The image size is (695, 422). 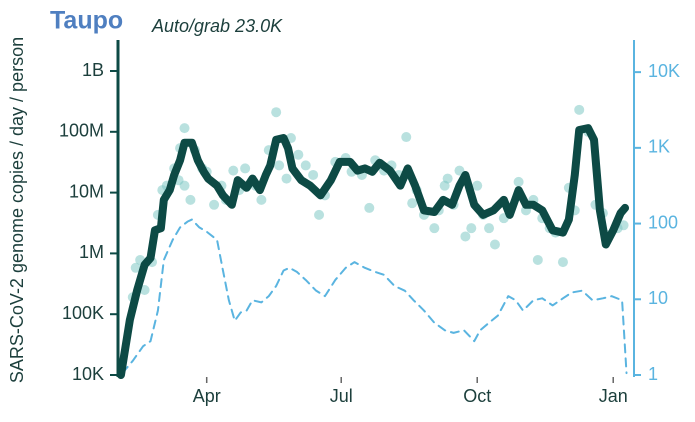 What do you see at coordinates (86, 21) in the screenshot?
I see `chart-title: Taupo` at bounding box center [86, 21].